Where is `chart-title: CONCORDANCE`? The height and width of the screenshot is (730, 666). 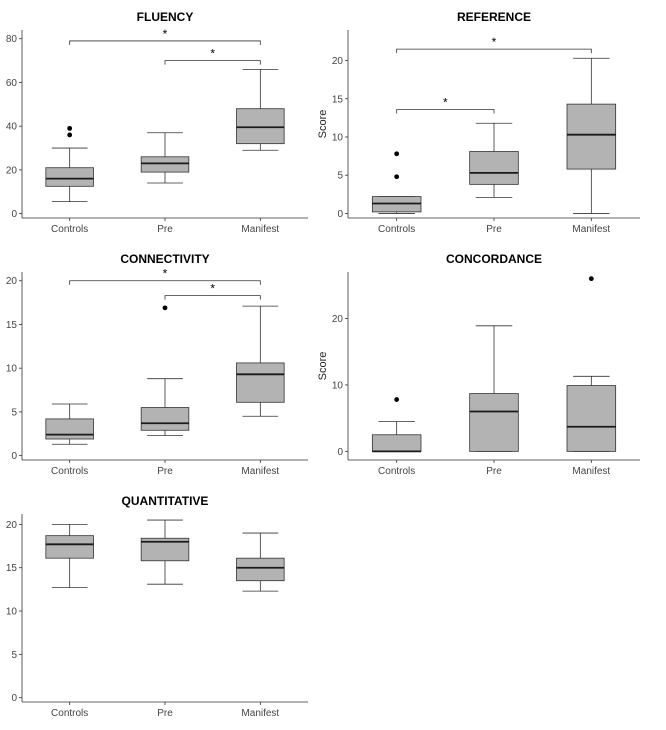 chart-title: CONCORDANCE is located at coordinates (494, 259).